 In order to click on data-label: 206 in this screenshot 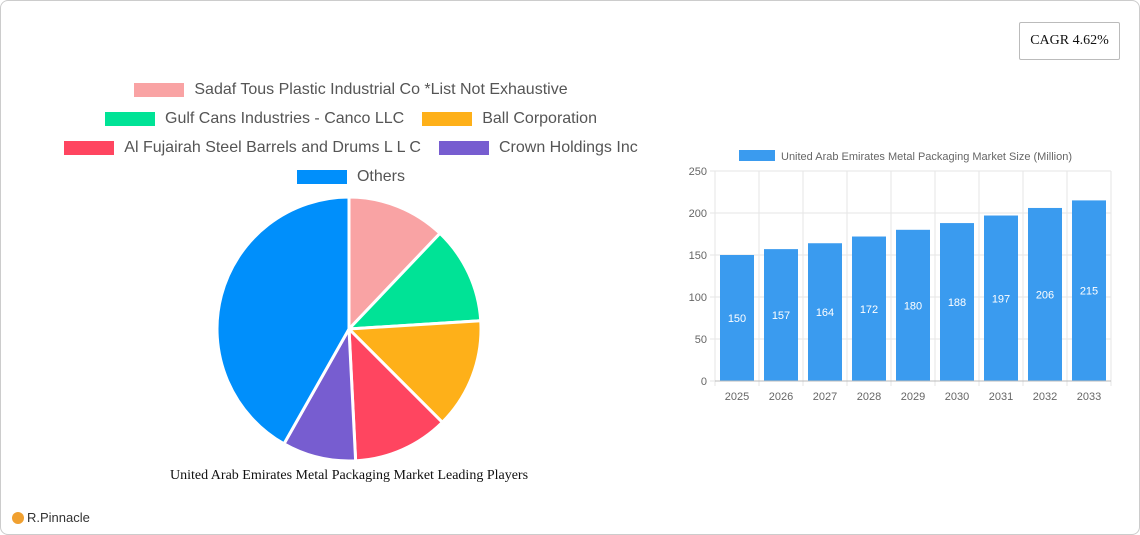, I will do `click(1045, 295)`.